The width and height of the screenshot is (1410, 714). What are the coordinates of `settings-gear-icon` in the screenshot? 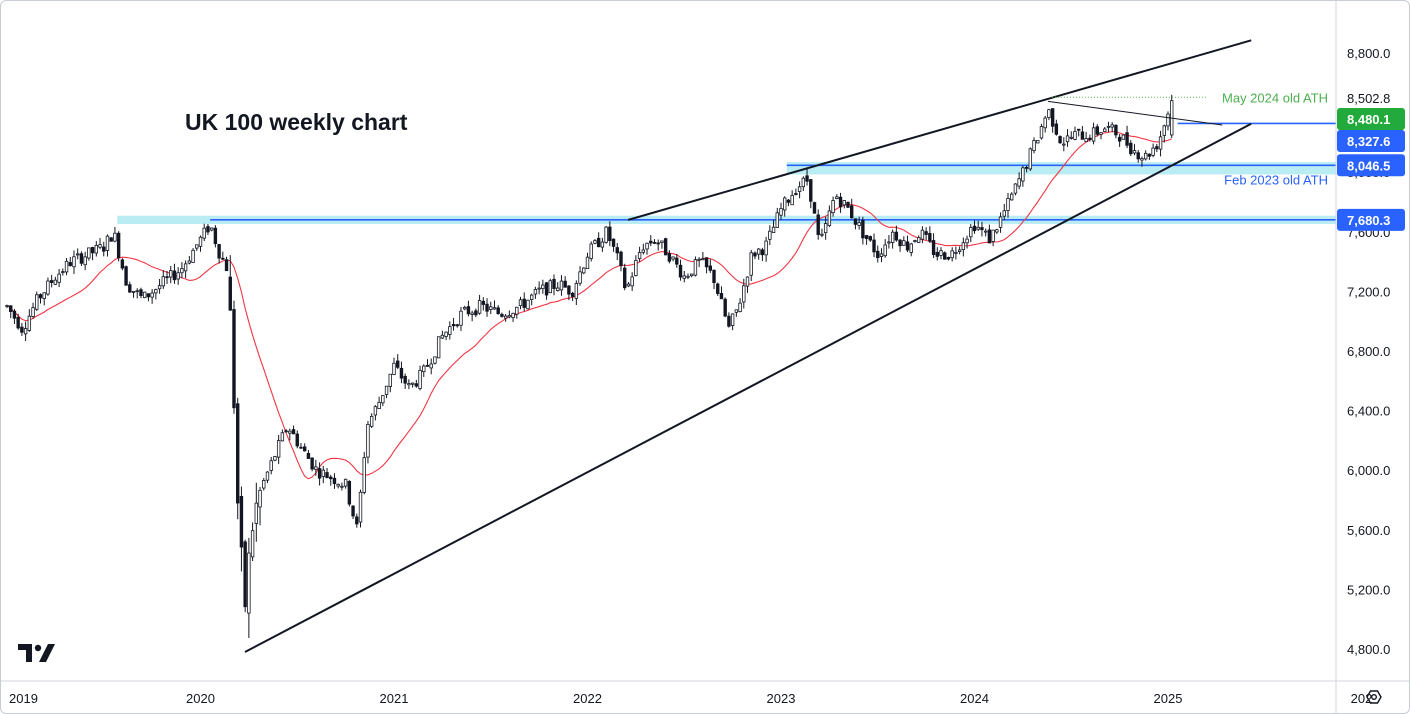 It's located at (1374, 697).